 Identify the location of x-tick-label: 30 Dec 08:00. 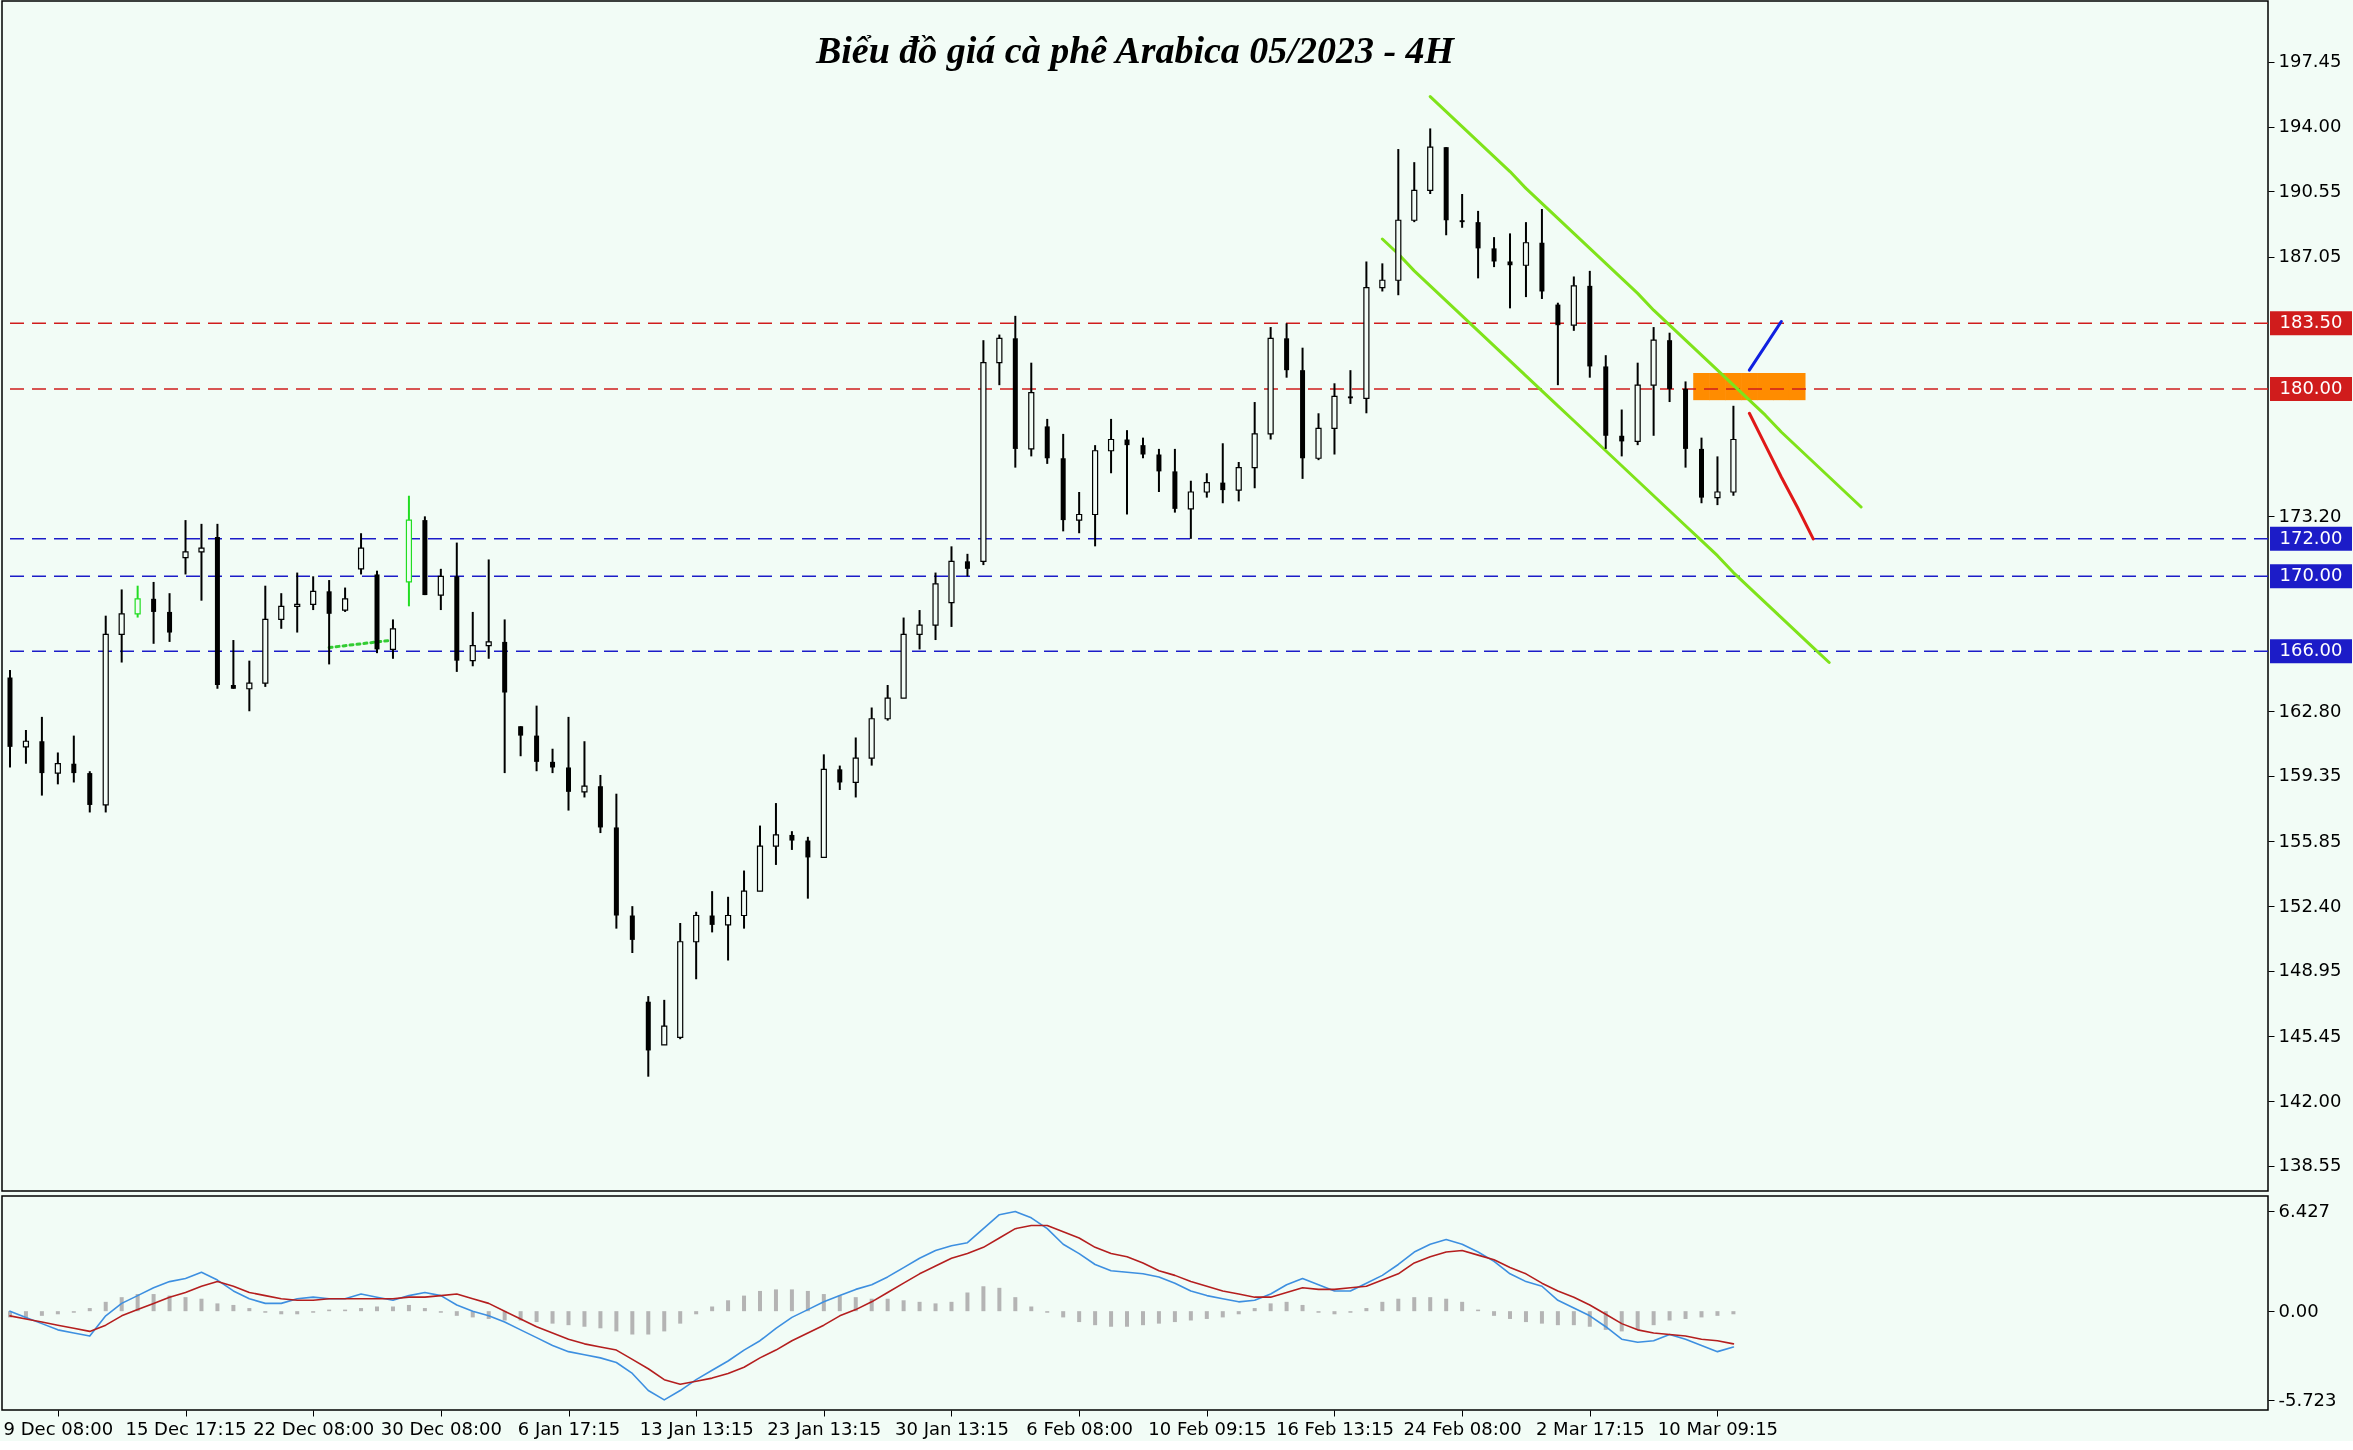
(441, 1428).